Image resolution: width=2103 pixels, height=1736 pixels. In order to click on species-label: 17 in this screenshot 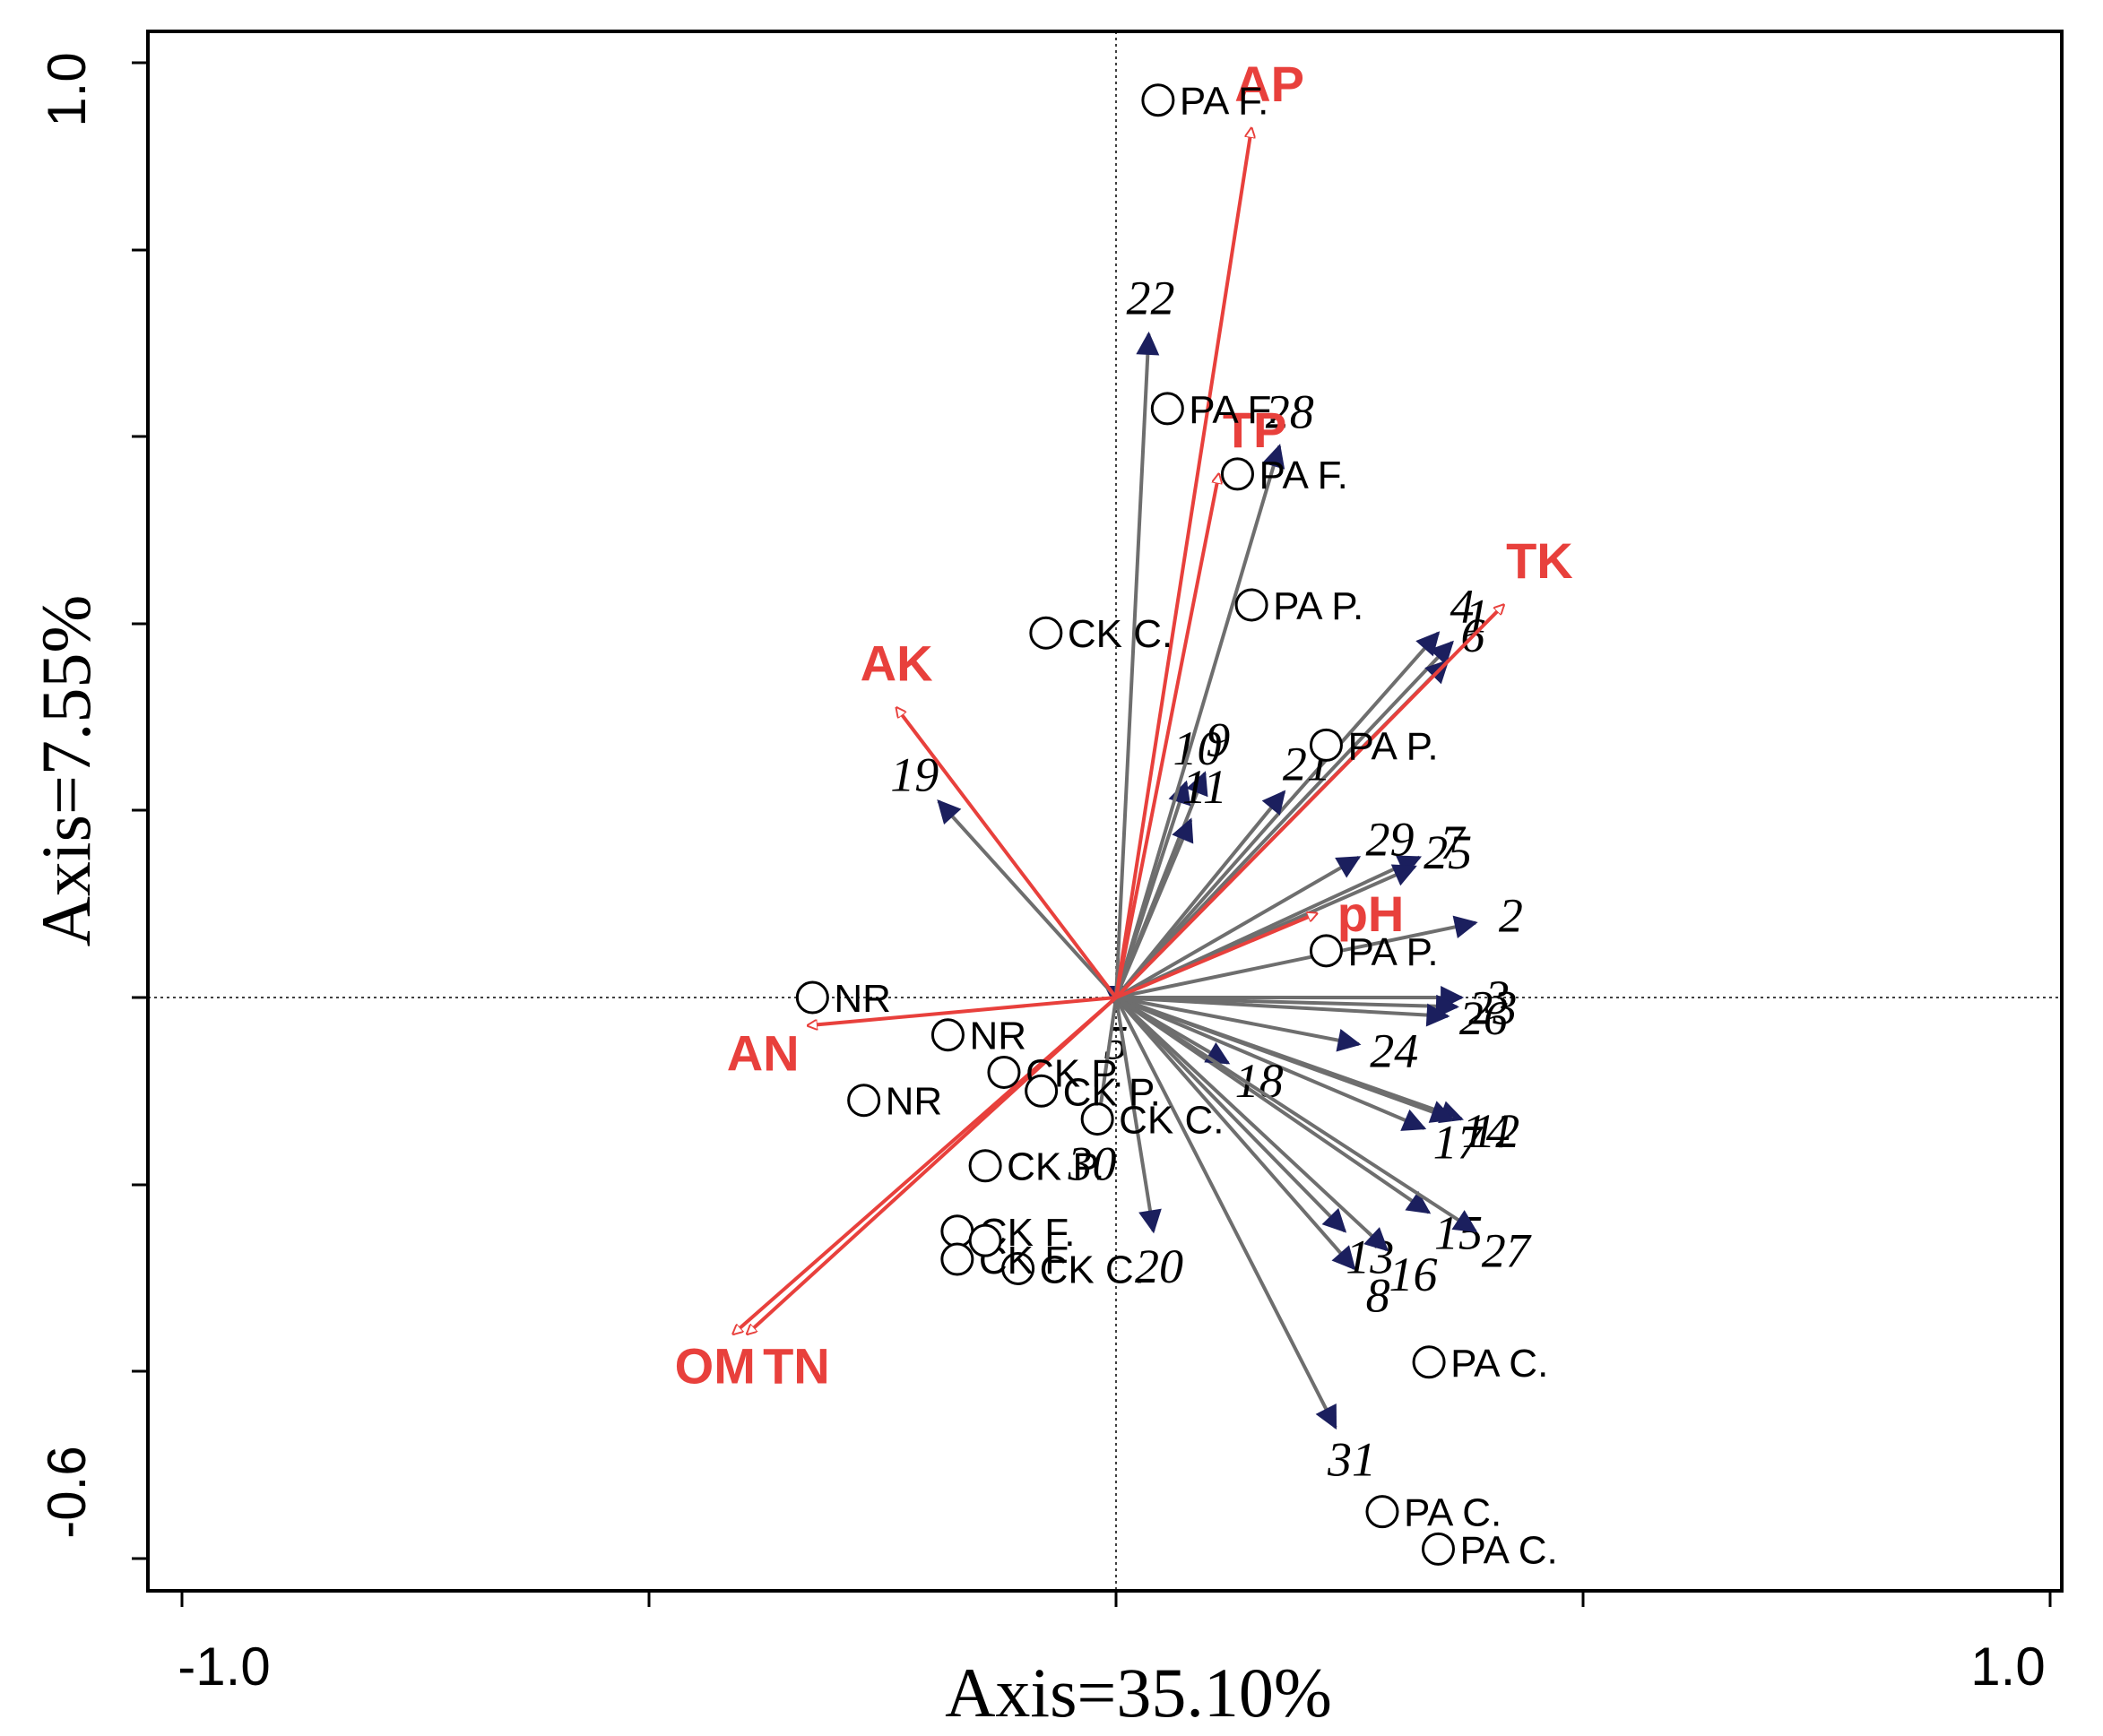, I will do `click(1458, 1143)`.